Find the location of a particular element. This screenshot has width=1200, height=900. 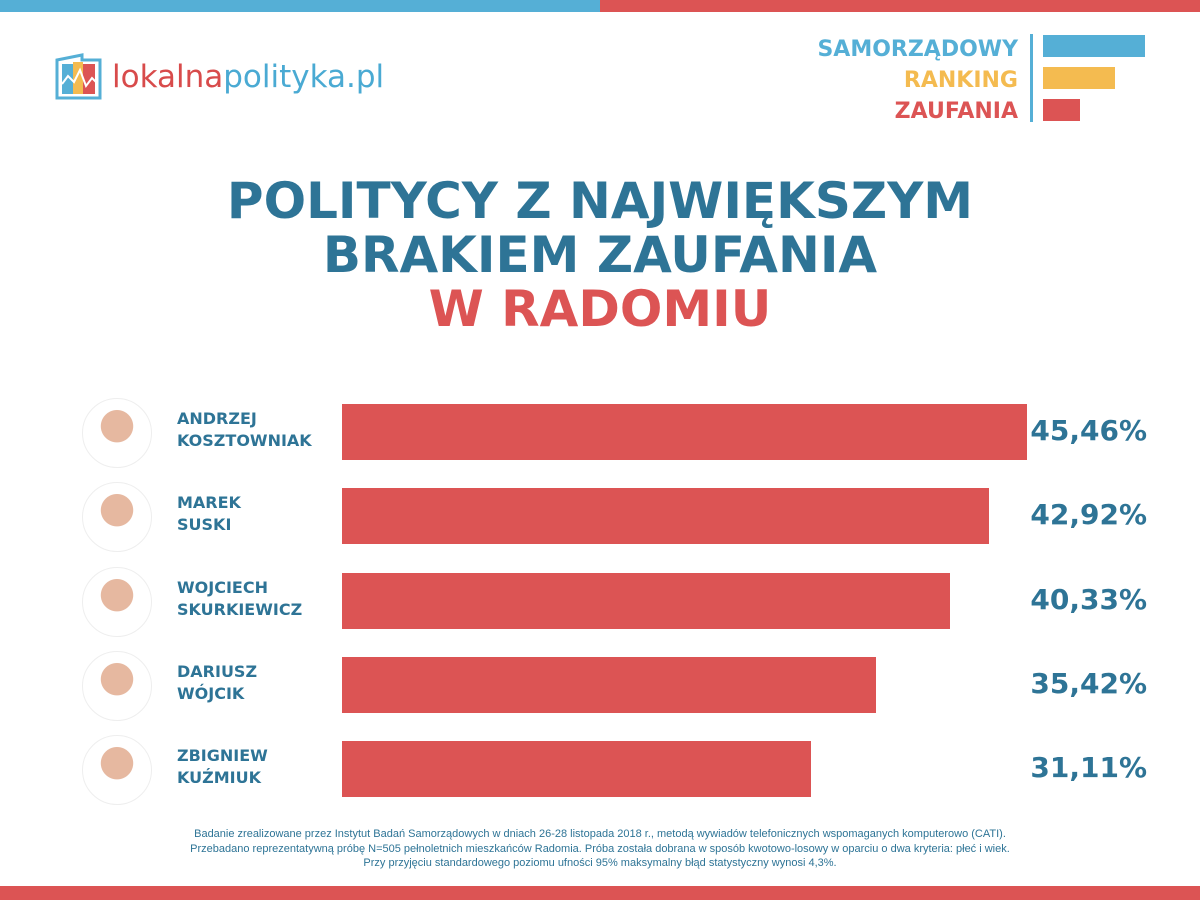

chart-row: ANDRZEJ KOSZTOWNIAK 45,46% is located at coordinates (600, 433).